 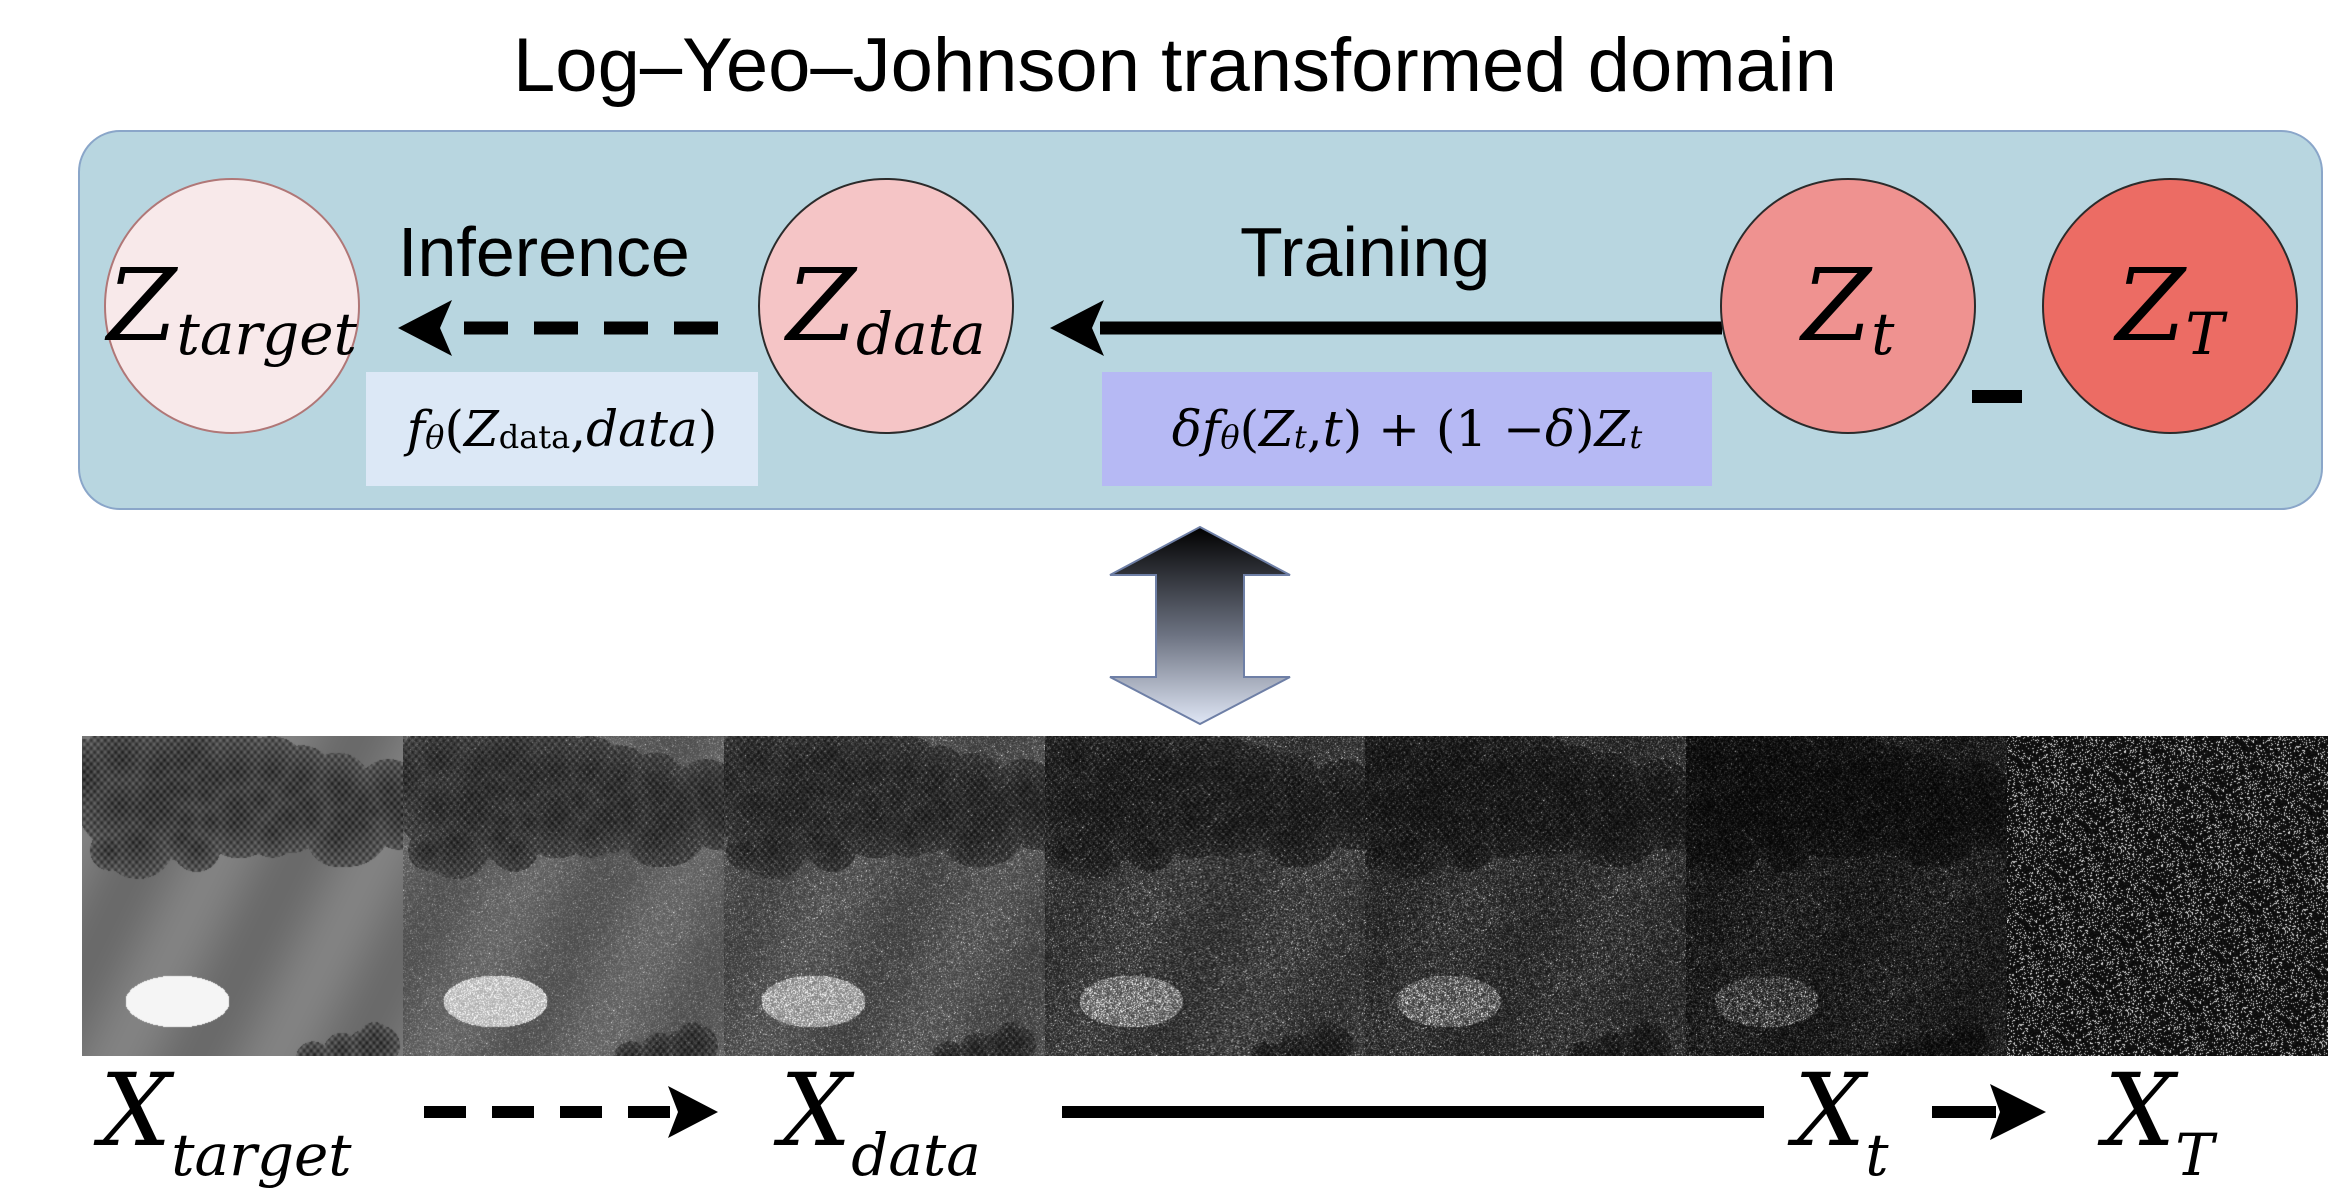 What do you see at coordinates (880, 1120) in the screenshot?
I see `x-data-label: Xdata` at bounding box center [880, 1120].